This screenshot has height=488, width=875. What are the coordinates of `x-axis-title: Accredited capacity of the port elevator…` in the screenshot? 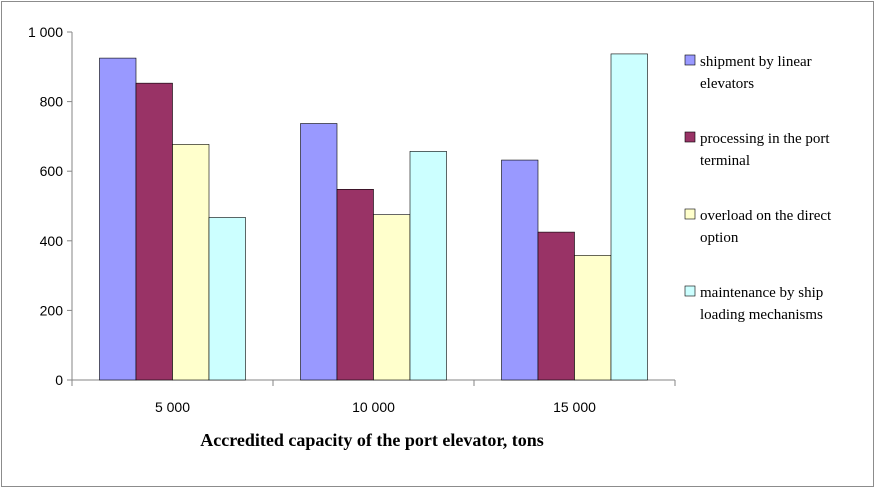 It's located at (371, 440).